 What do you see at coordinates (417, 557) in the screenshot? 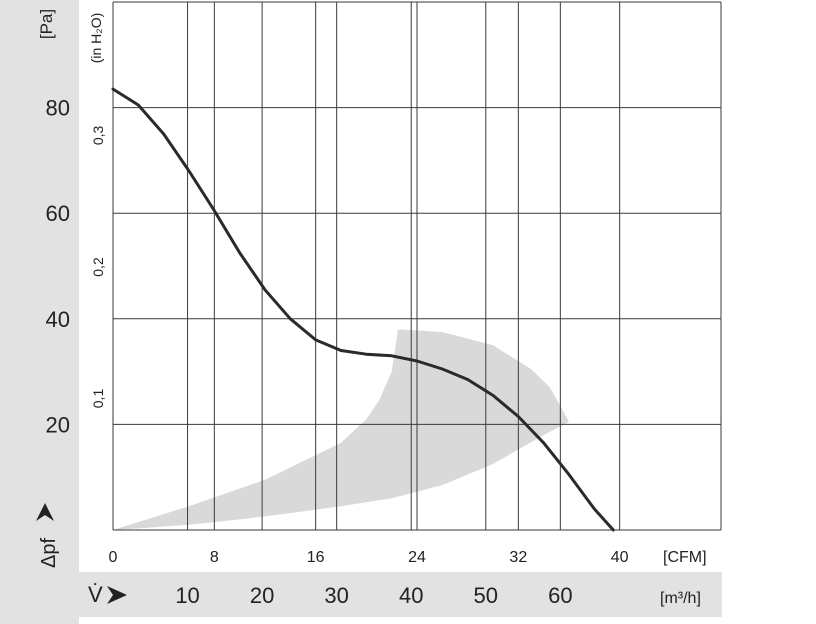
I see `x-cfm-tick-label: 24` at bounding box center [417, 557].